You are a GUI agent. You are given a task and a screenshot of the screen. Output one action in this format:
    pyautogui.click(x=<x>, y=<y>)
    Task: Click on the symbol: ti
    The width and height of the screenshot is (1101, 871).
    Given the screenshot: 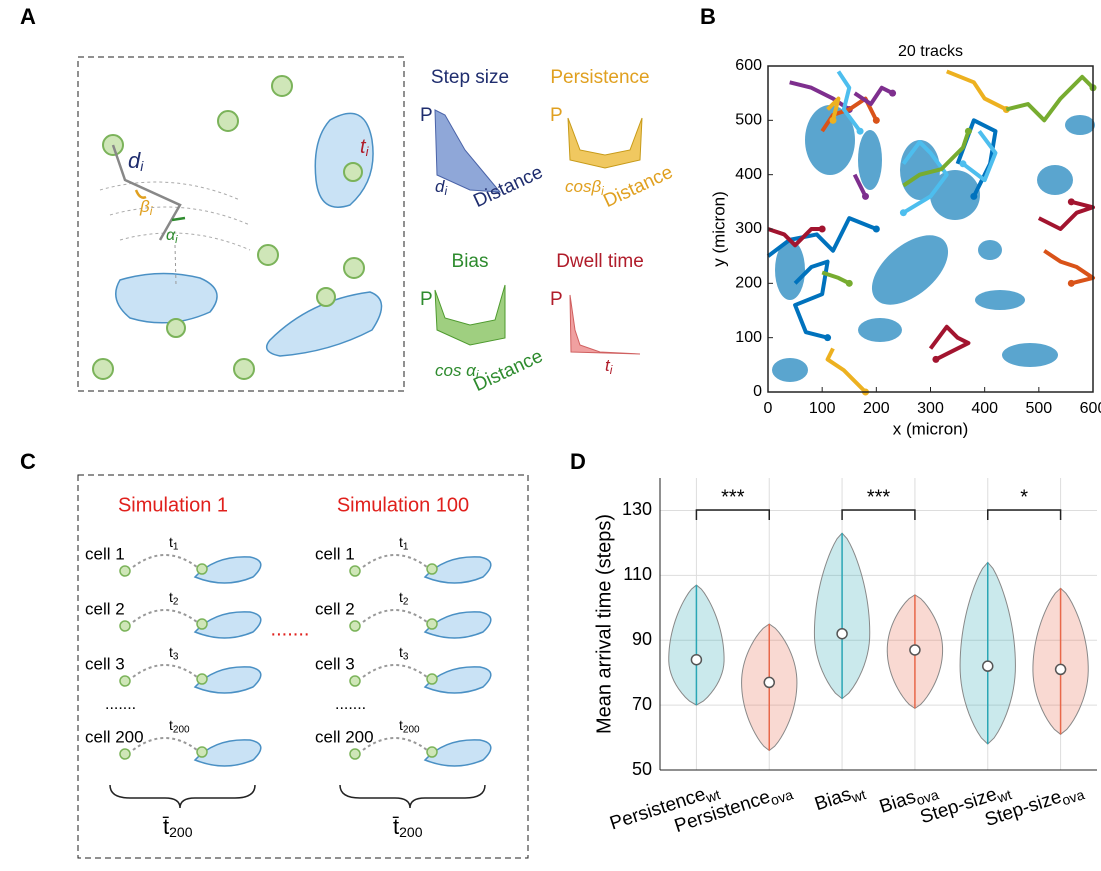 What is the action you would take?
    pyautogui.click(x=365, y=147)
    